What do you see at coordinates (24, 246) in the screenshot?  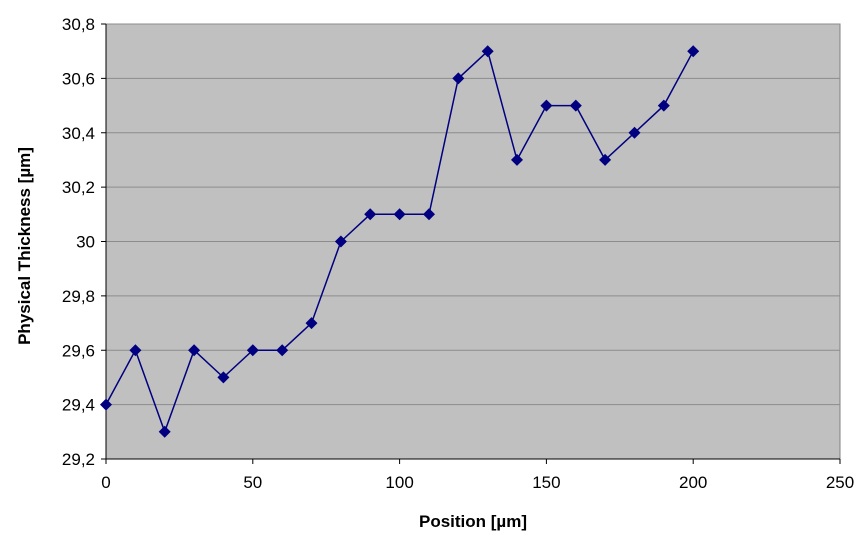 I see `y-axis-title: Physical Thickness [µm]` at bounding box center [24, 246].